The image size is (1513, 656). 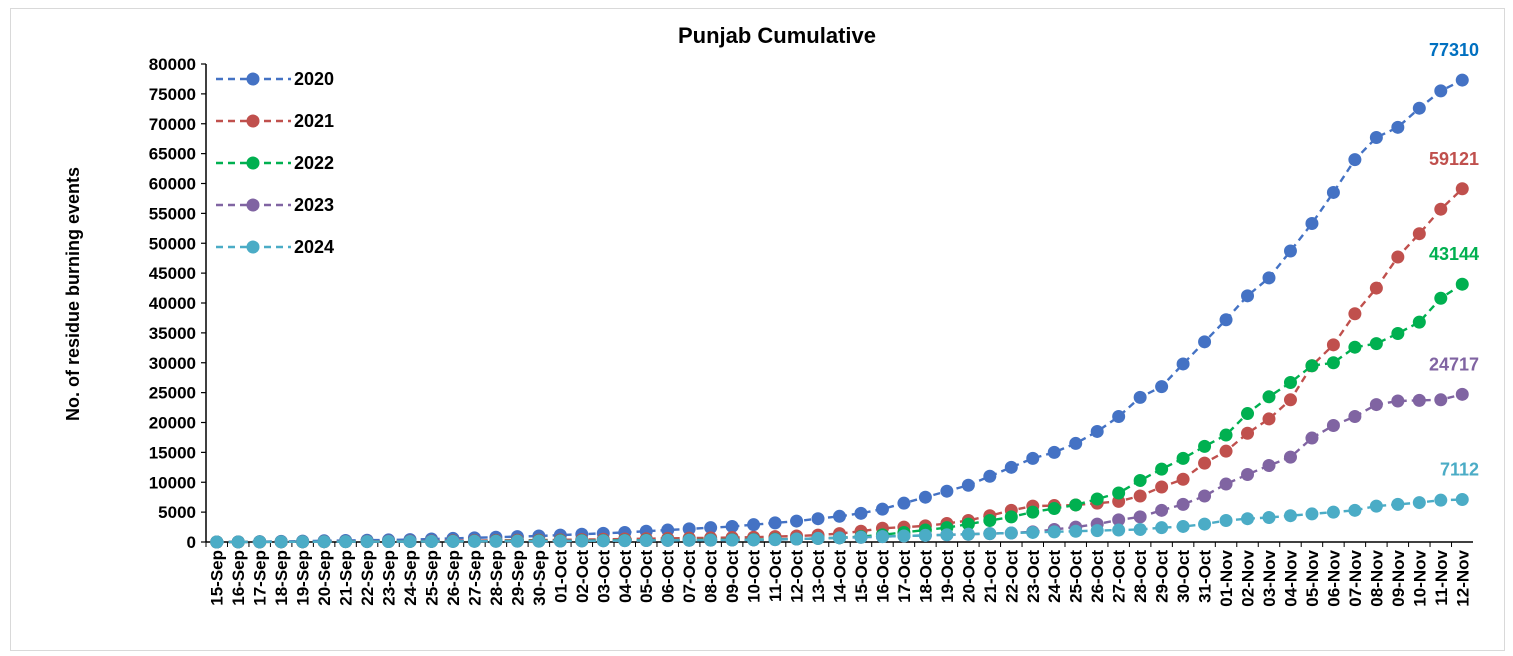 What do you see at coordinates (1454, 159) in the screenshot?
I see `data-label-2021: 59121` at bounding box center [1454, 159].